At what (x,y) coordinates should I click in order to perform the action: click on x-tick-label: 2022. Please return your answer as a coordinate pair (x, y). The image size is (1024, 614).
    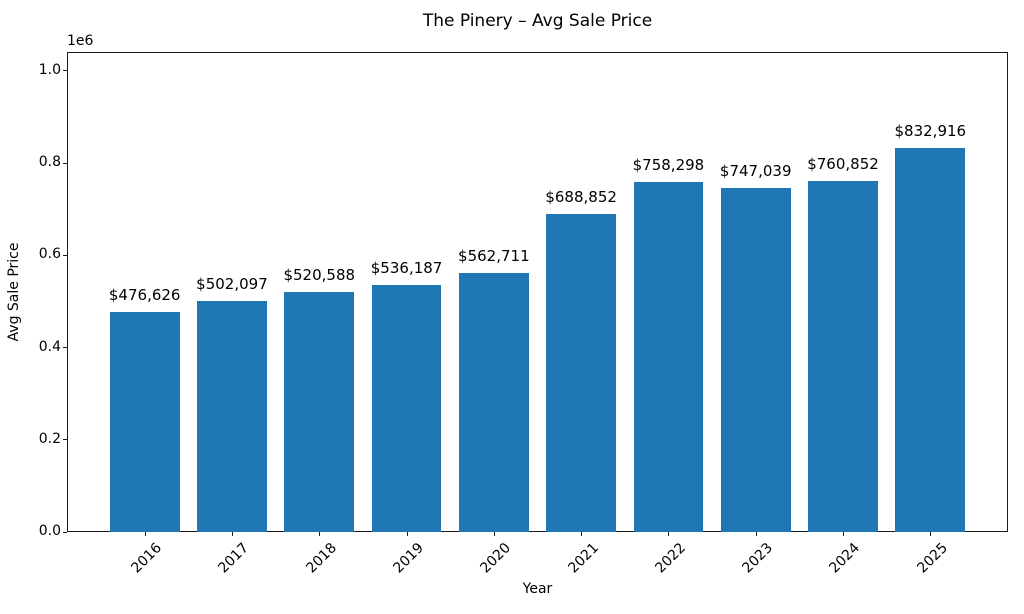
    Looking at the image, I should click on (670, 558).